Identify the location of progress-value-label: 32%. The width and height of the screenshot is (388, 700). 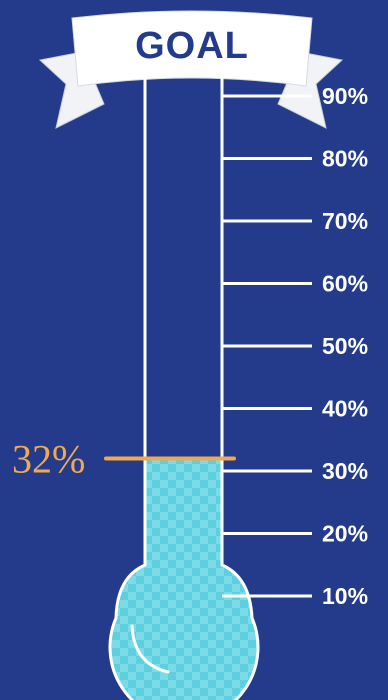
(48, 459).